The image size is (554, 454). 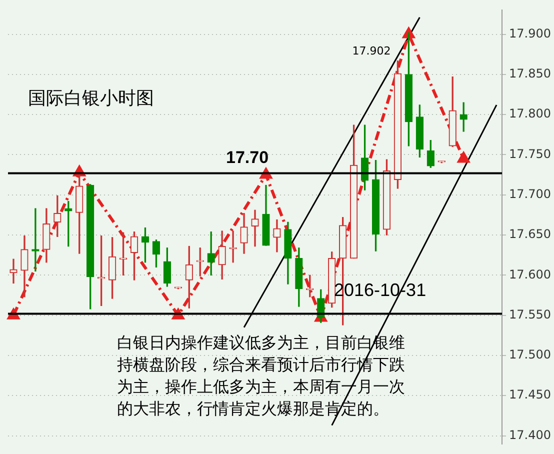 What do you see at coordinates (530, 355) in the screenshot?
I see `y-tick-label: 17.500` at bounding box center [530, 355].